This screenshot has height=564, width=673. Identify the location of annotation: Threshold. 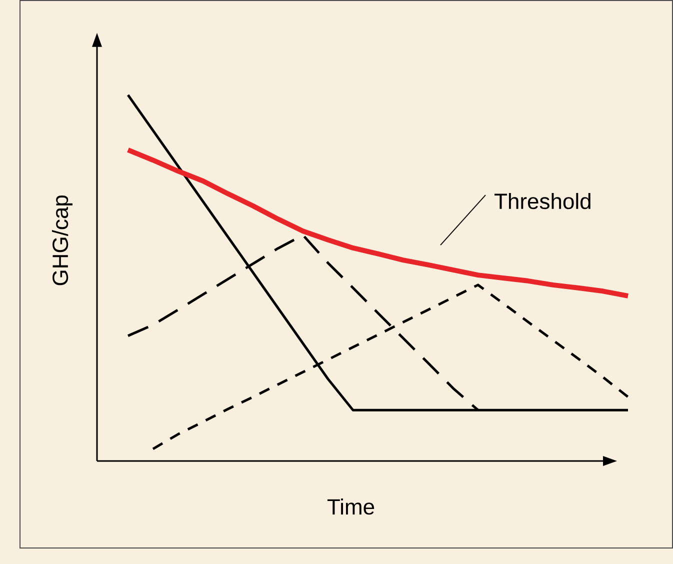
(542, 201).